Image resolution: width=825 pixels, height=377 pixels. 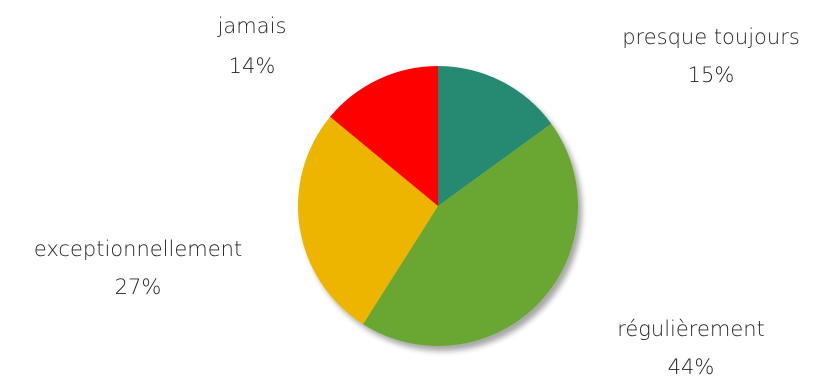 I want to click on slice-value-jamais: 14%, so click(x=252, y=66).